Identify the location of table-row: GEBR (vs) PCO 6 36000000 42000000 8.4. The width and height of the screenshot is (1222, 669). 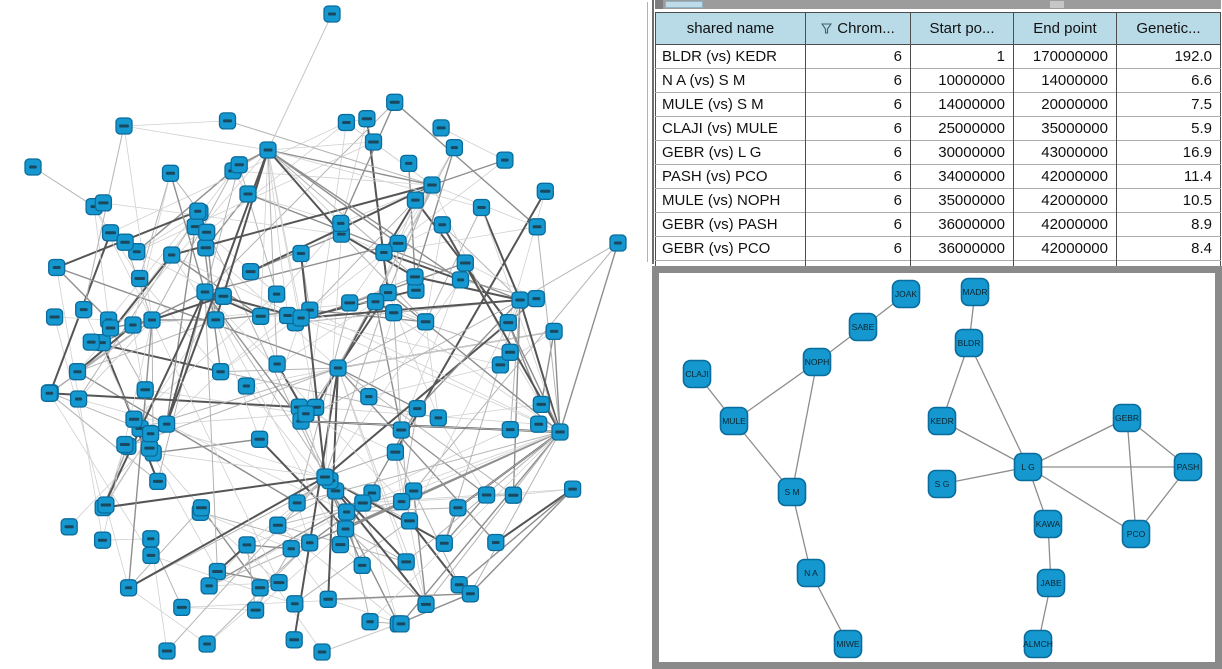
(938, 248).